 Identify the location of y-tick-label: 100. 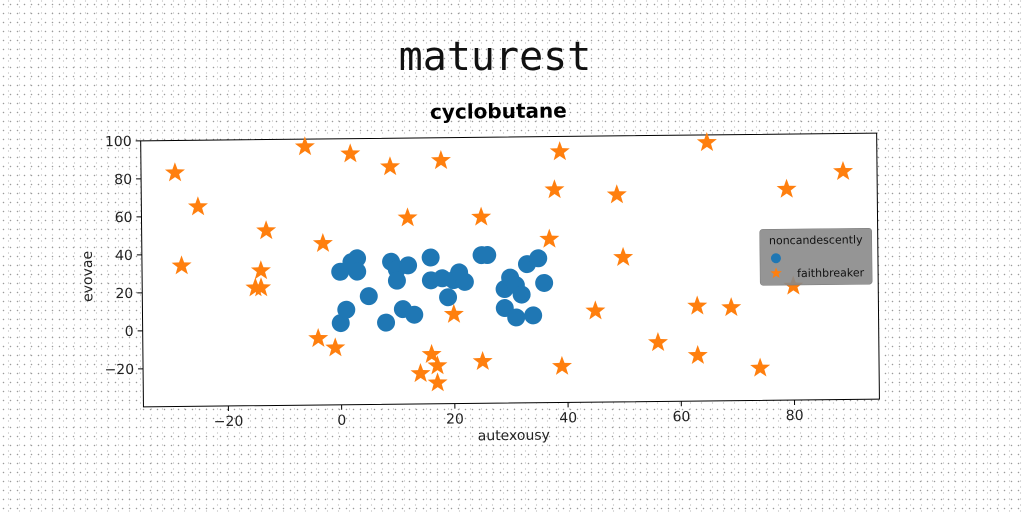
(118, 142).